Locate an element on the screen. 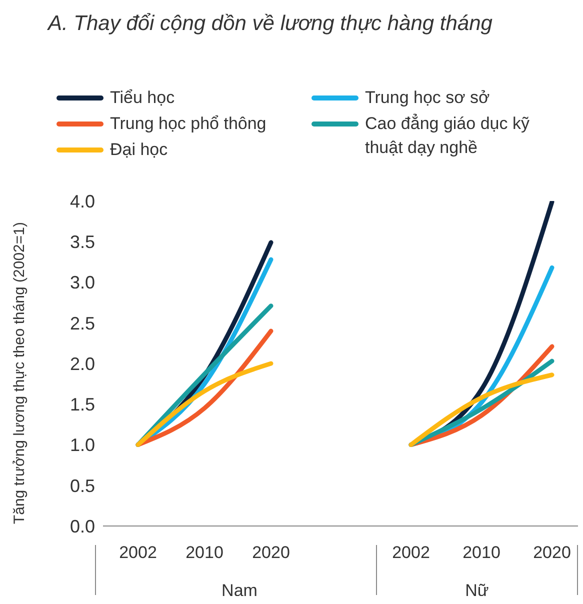 The image size is (583, 604). y-tick-label: 0.0 is located at coordinates (82, 526).